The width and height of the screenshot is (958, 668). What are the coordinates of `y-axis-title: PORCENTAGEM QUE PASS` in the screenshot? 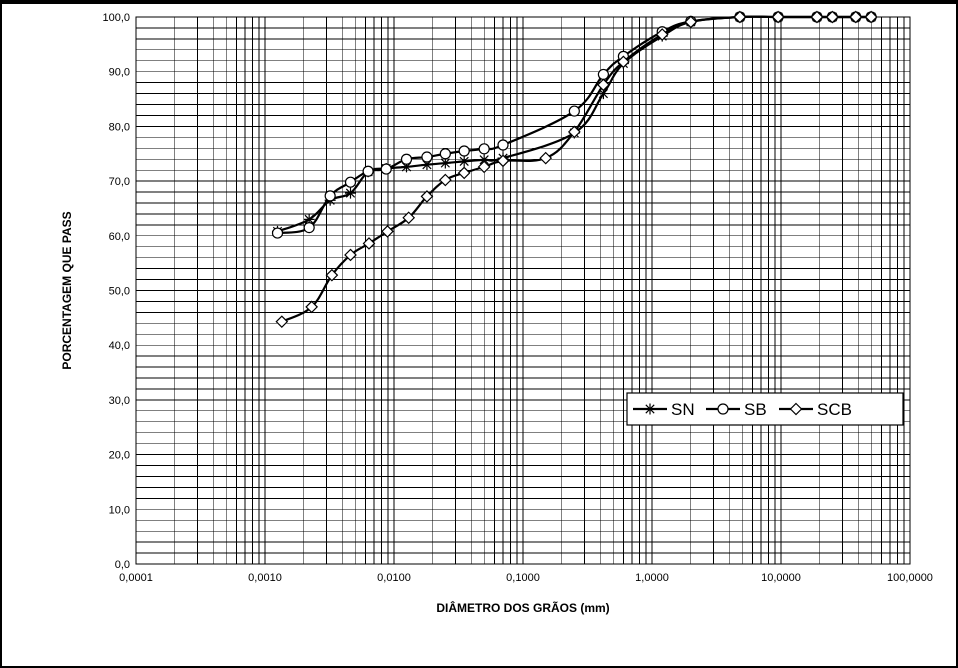 It's located at (67, 290).